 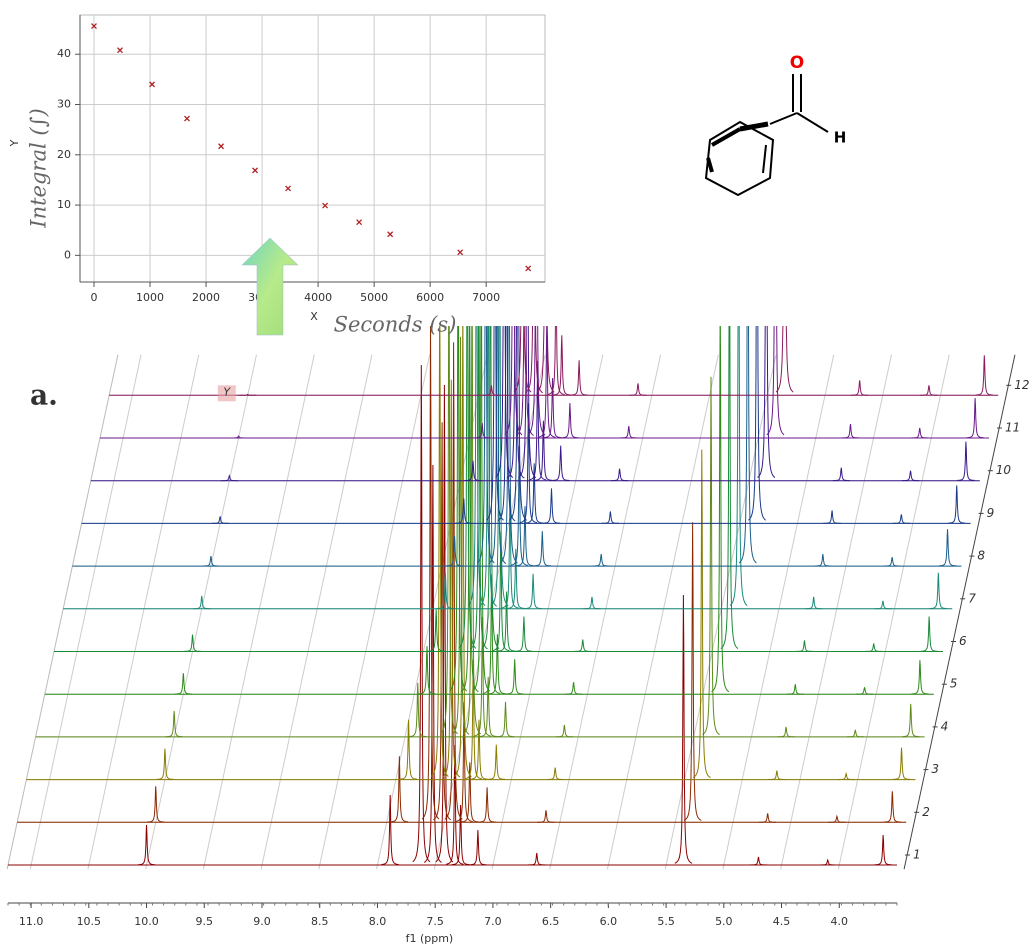 What do you see at coordinates (314, 316) in the screenshot?
I see `x-axis-letter: X` at bounding box center [314, 316].